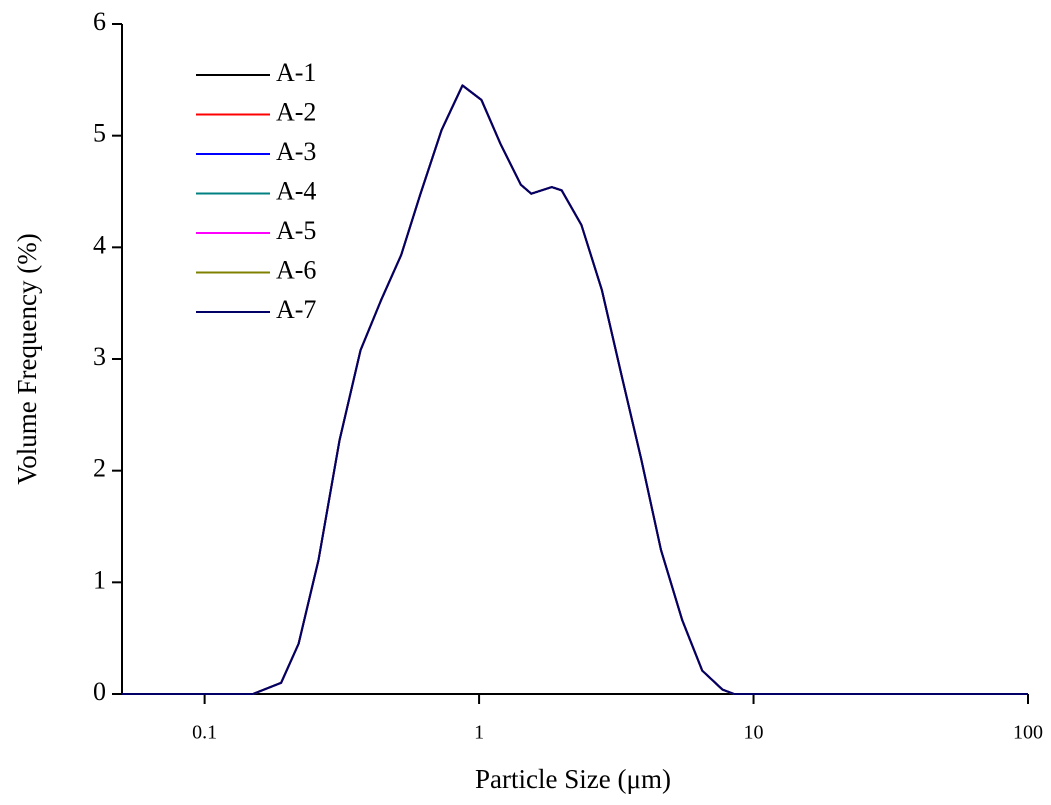 The height and width of the screenshot is (805, 1051). I want to click on x-tick-label: 100, so click(1028, 733).